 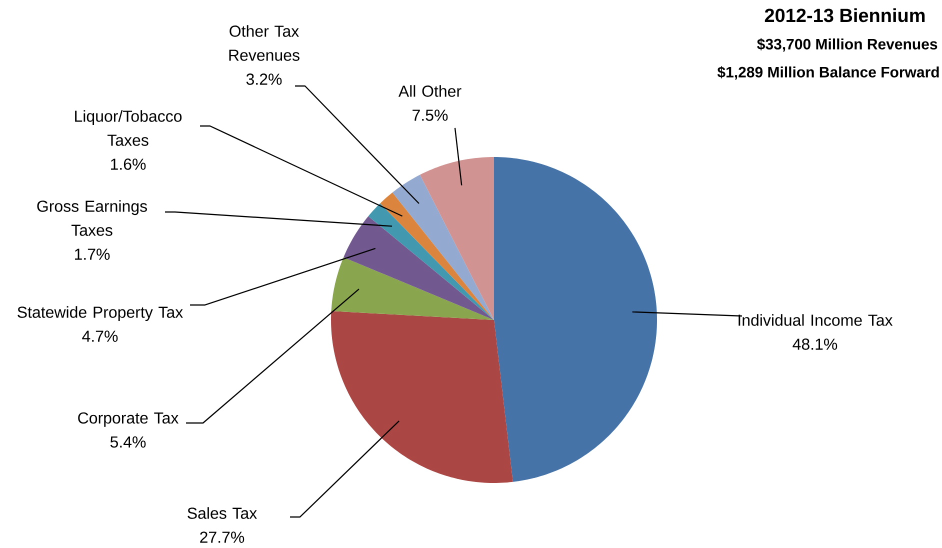 I want to click on data-label: 27.7%, so click(x=222, y=537).